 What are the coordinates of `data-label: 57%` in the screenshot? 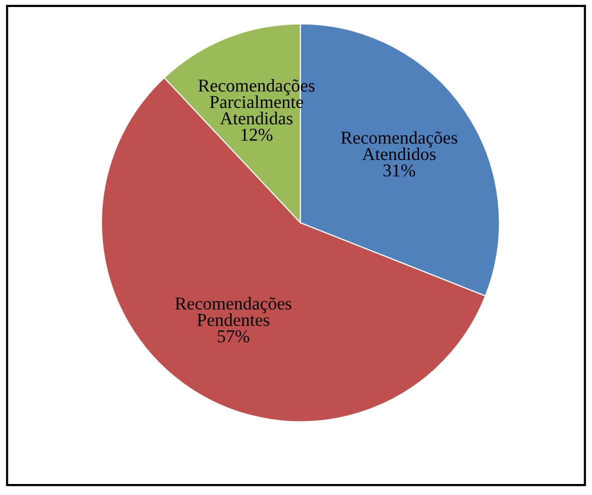 It's located at (234, 336).